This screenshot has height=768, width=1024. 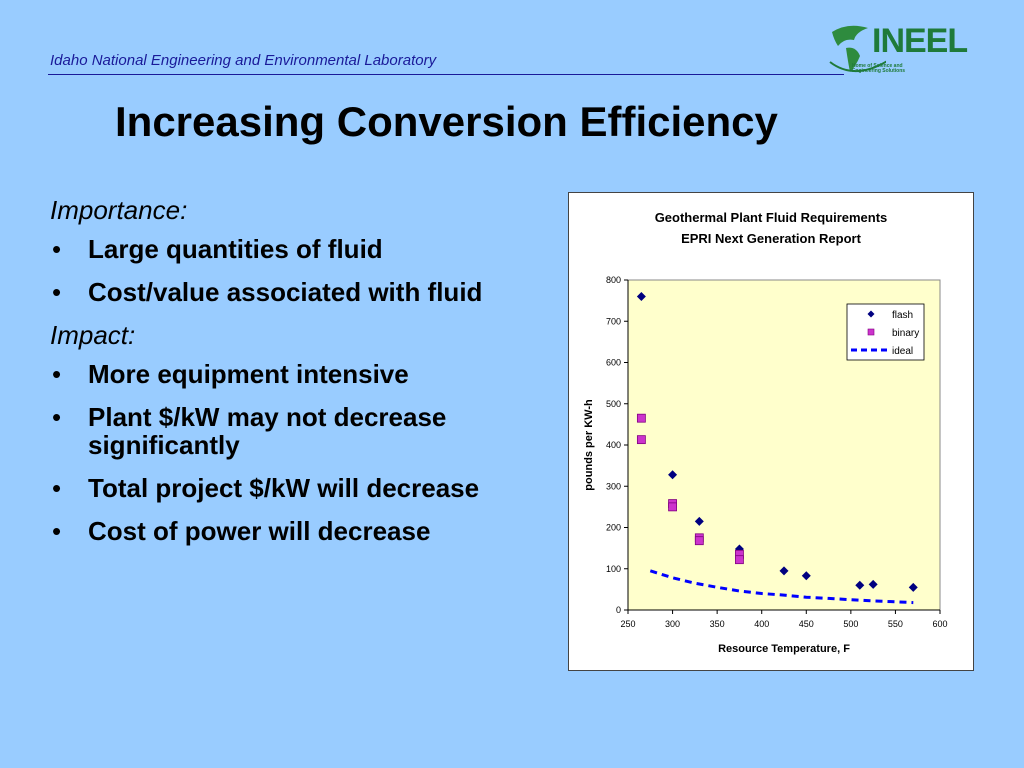 I want to click on x-tick-label: 600, so click(x=939, y=624).